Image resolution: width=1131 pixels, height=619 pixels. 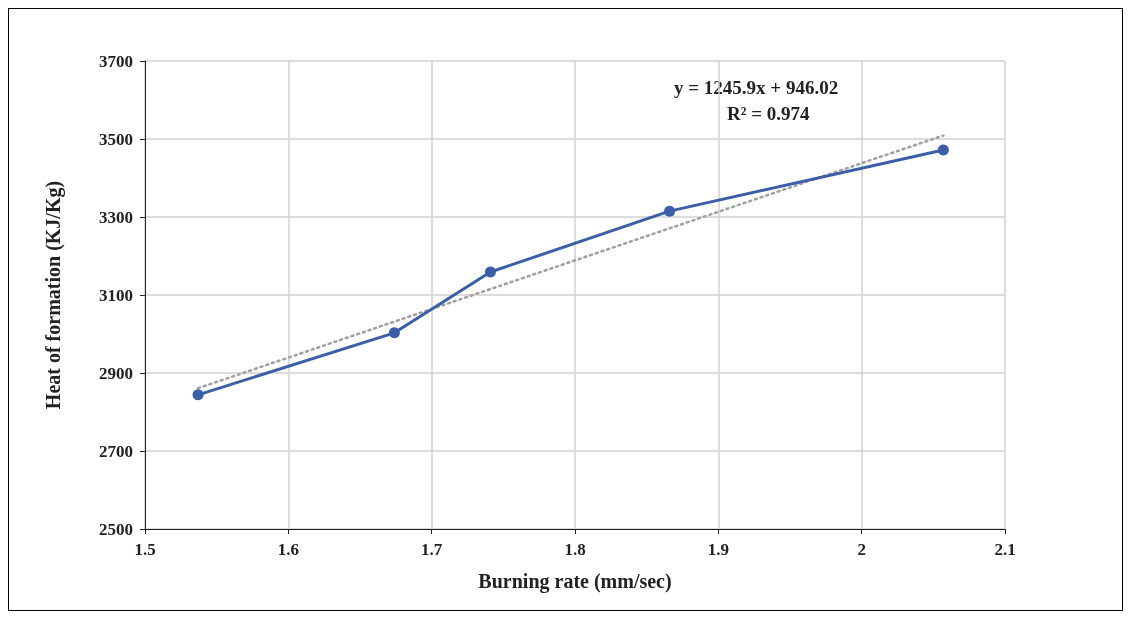 What do you see at coordinates (116, 295) in the screenshot?
I see `y-tick-label: 3100` at bounding box center [116, 295].